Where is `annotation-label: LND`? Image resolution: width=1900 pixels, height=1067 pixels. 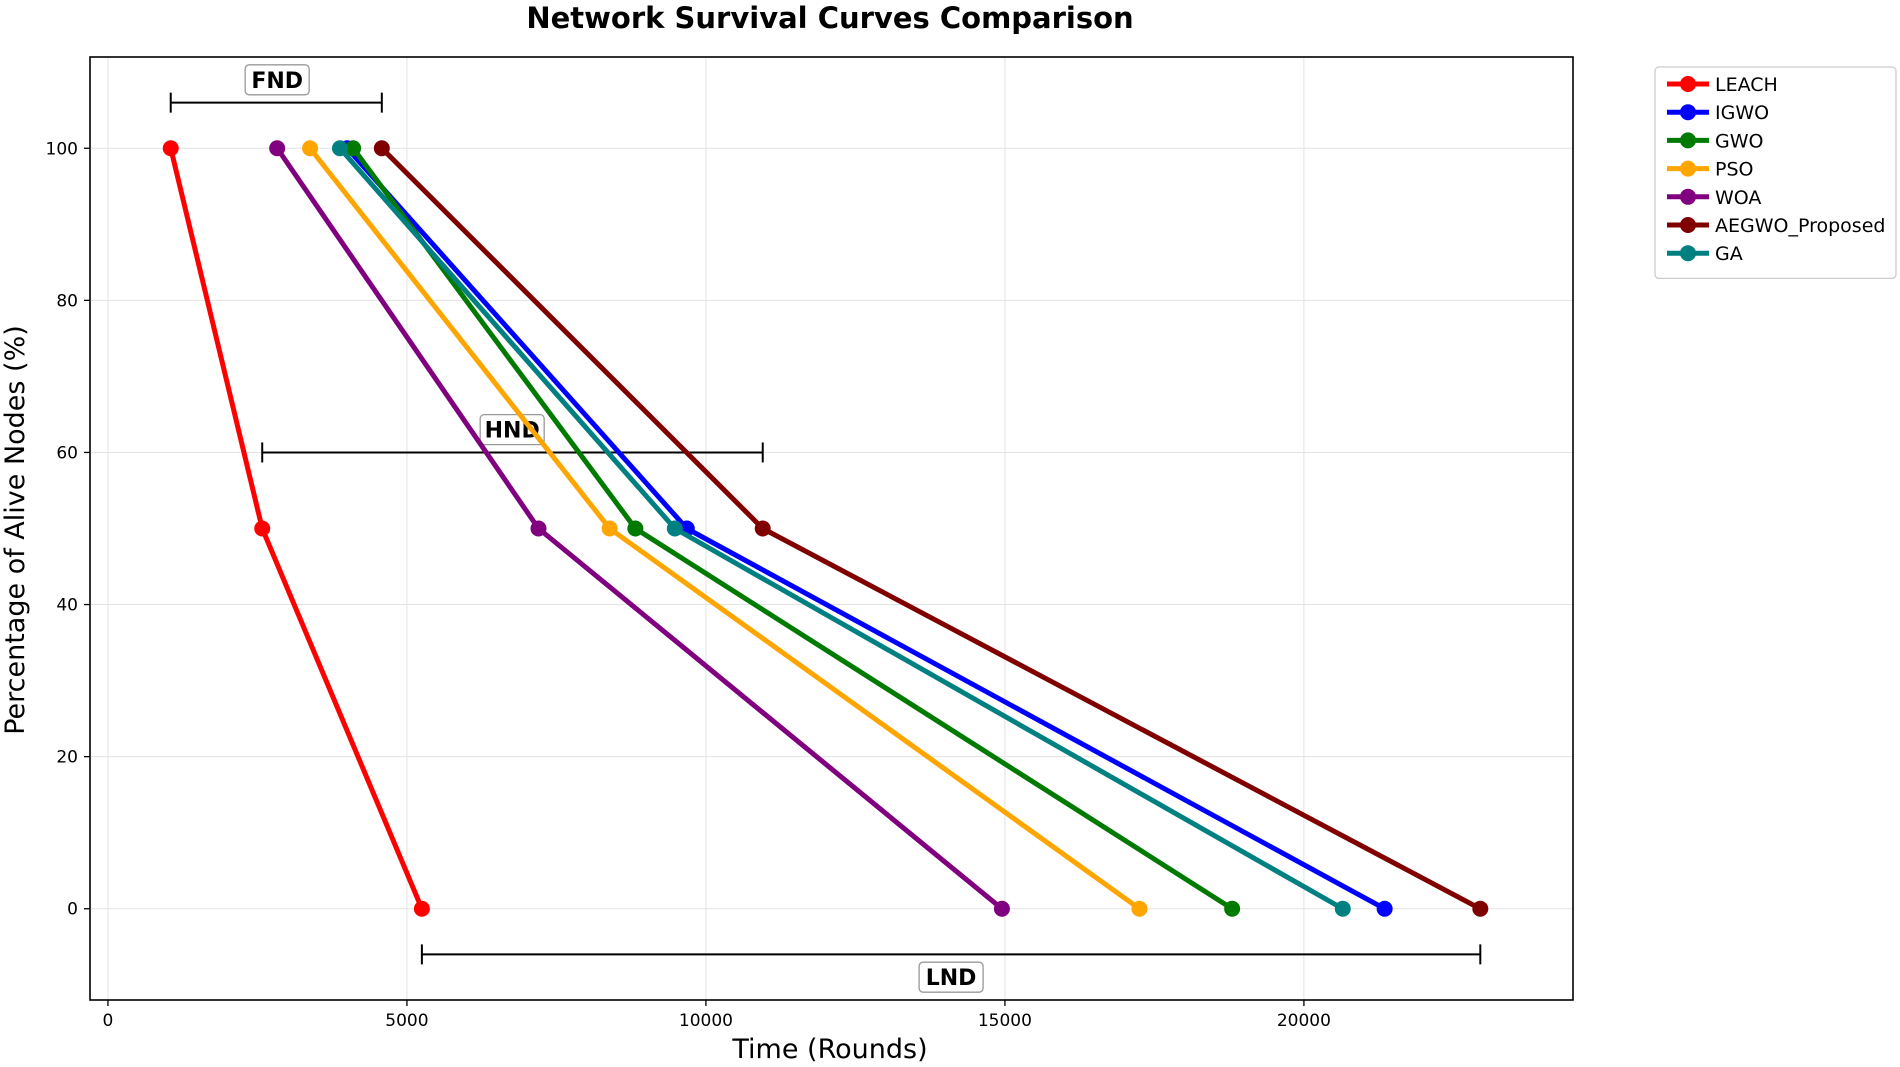 annotation-label: LND is located at coordinates (951, 978).